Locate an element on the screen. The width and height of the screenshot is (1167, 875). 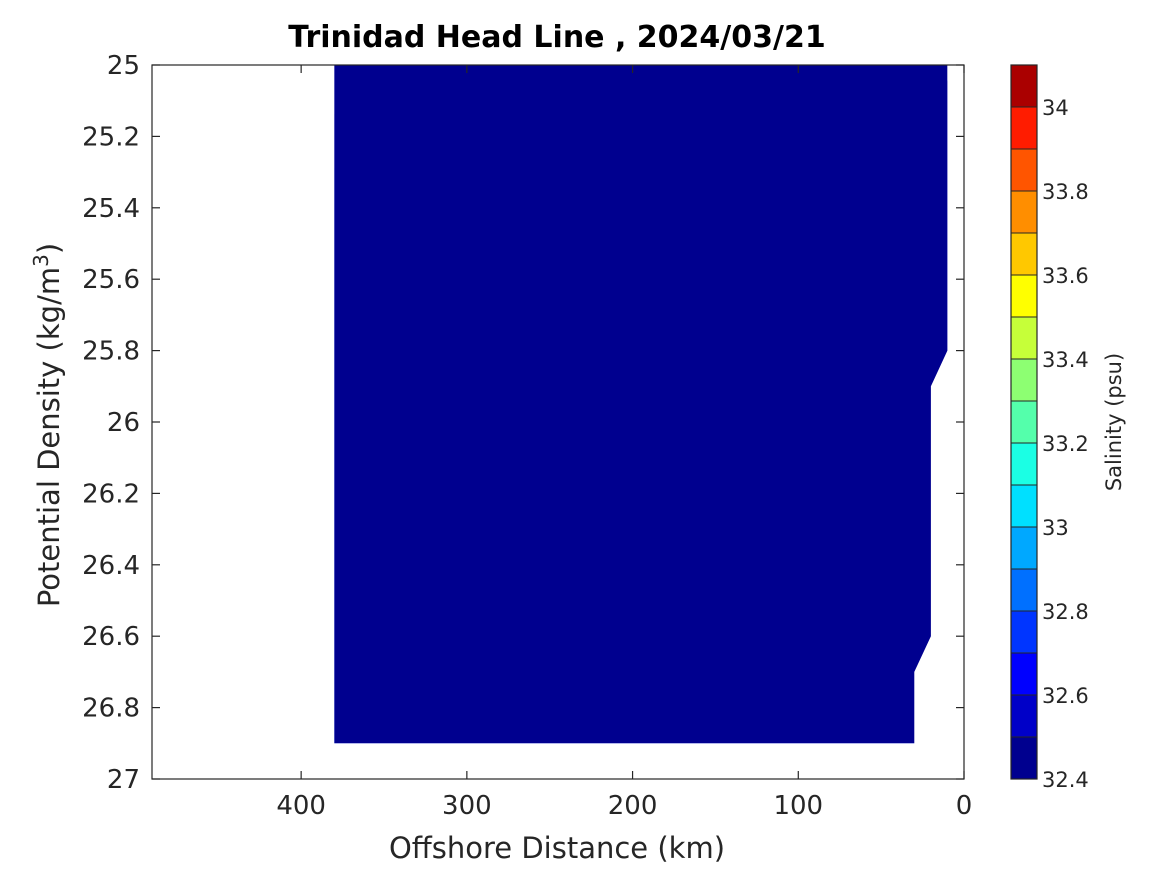
y-tick-label: 26 is located at coordinates (123, 423).